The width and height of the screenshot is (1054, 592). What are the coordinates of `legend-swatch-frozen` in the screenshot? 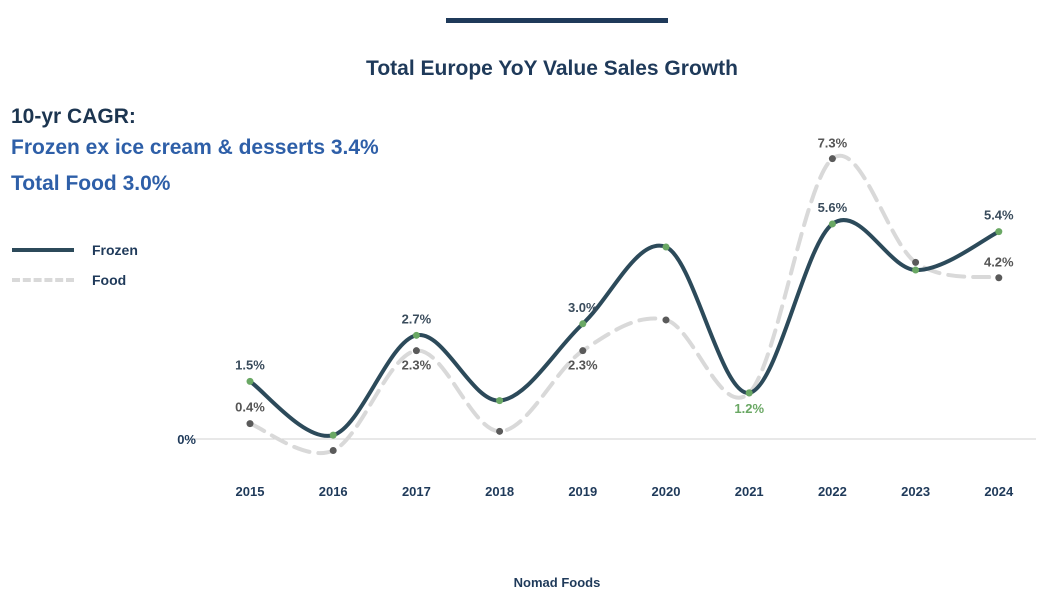 It's located at (43, 250).